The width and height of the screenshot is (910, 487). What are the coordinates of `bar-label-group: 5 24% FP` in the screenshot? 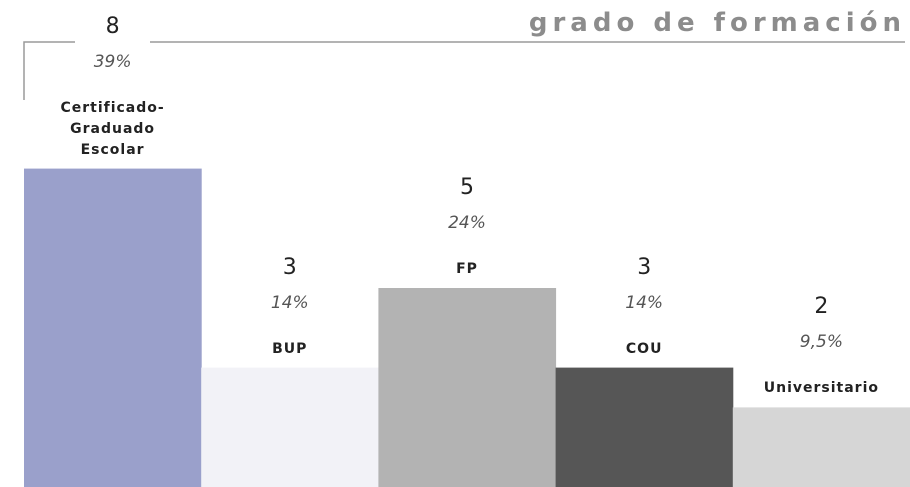 It's located at (466, 227).